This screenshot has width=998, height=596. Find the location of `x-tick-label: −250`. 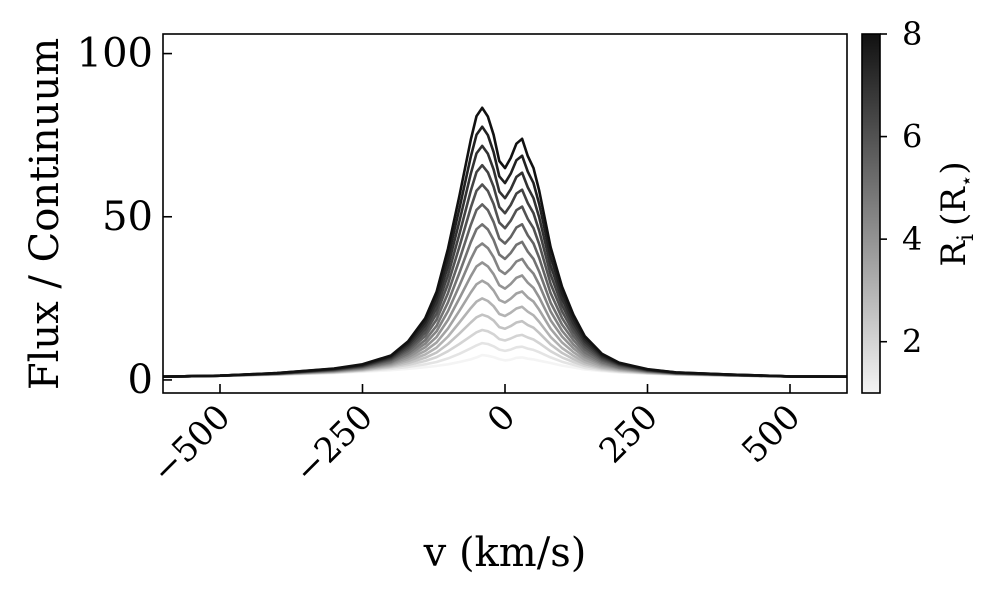

x-tick-label: −250 is located at coordinates (334, 444).